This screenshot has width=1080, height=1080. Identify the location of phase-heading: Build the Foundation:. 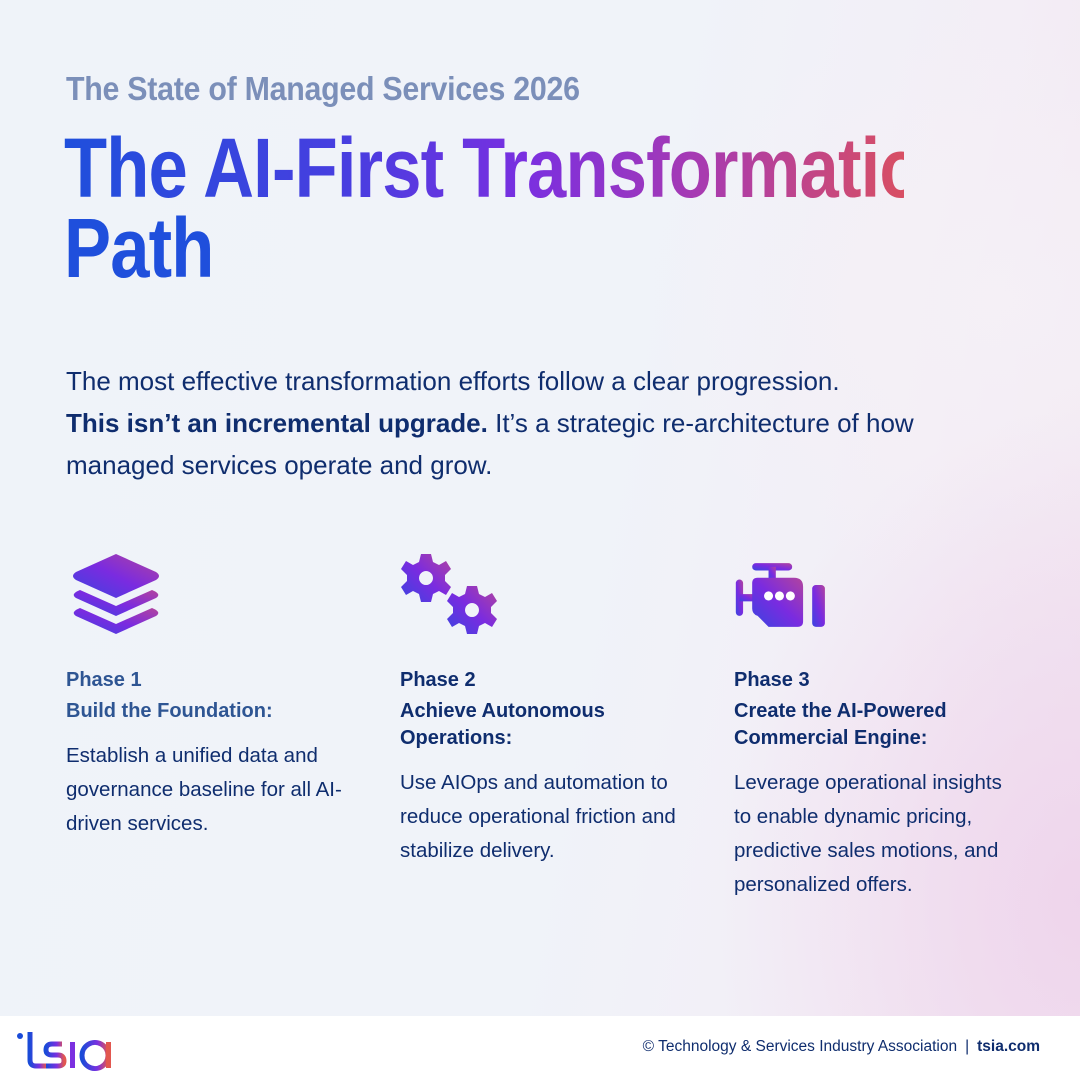
(169, 711).